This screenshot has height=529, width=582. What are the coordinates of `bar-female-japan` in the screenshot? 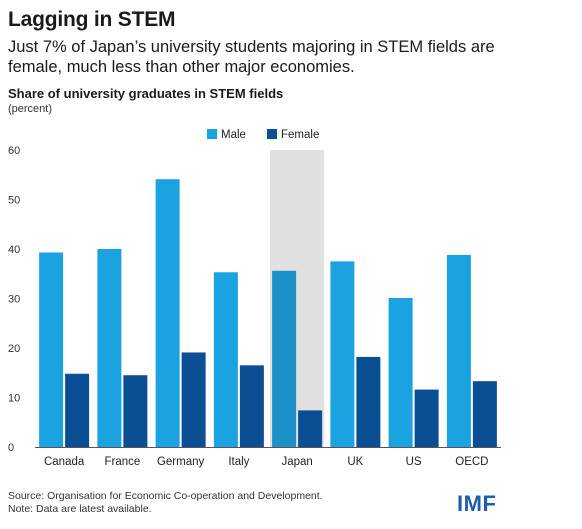 It's located at (310, 428).